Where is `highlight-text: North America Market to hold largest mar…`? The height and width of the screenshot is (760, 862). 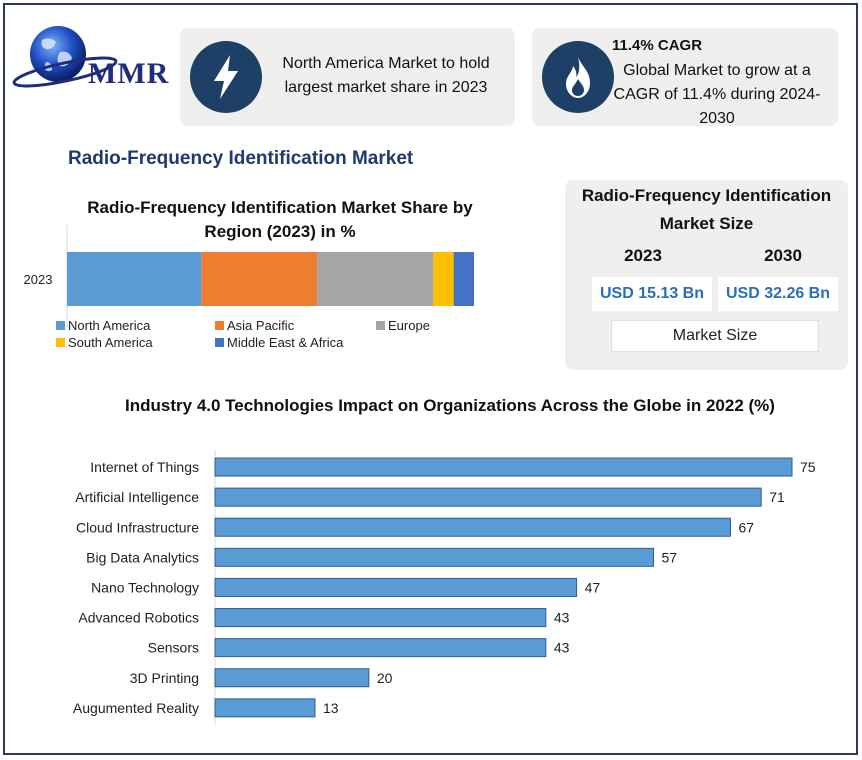 highlight-text: North America Market to hold largest mar… is located at coordinates (386, 75).